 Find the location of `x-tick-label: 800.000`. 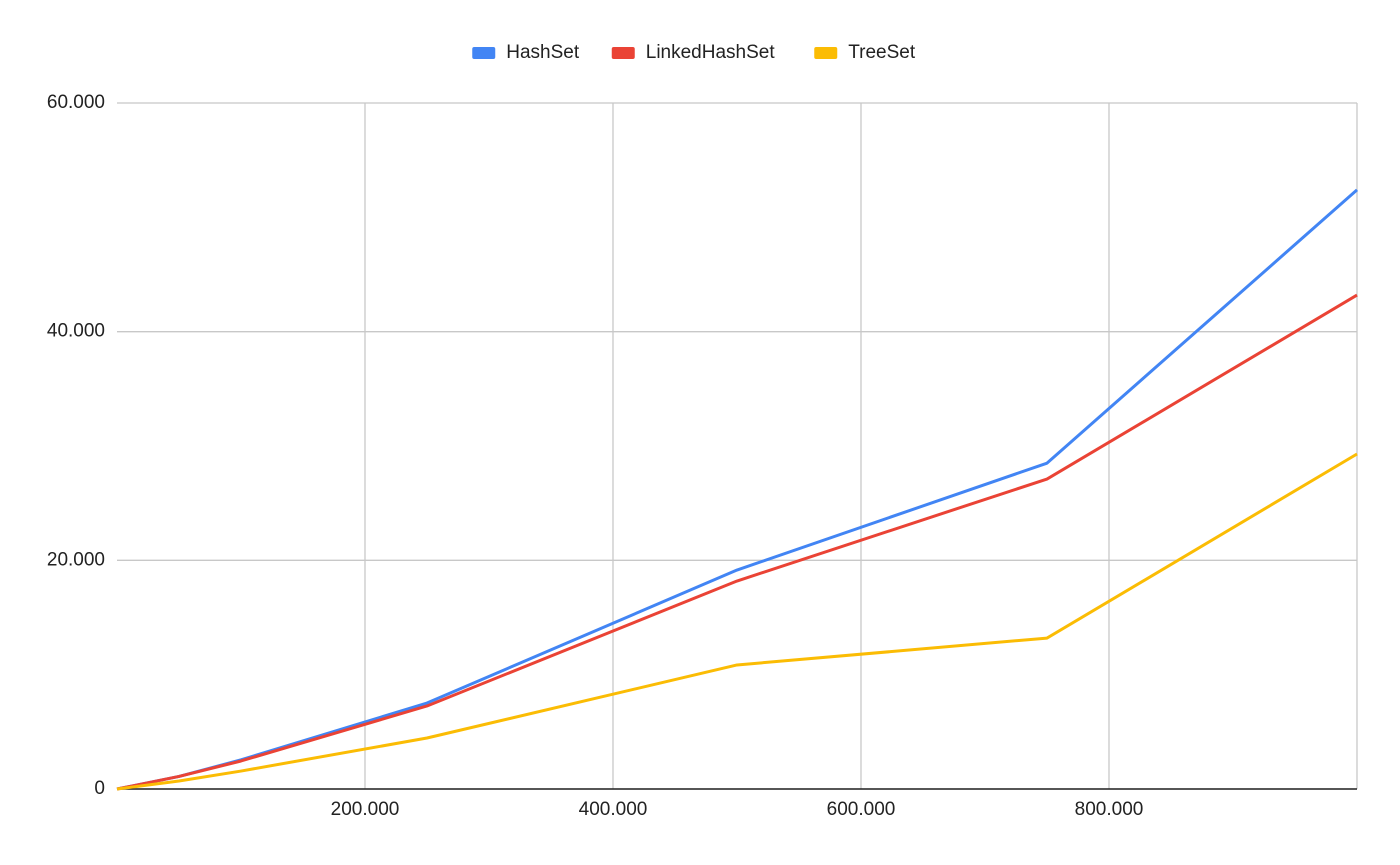

x-tick-label: 800.000 is located at coordinates (1109, 809).